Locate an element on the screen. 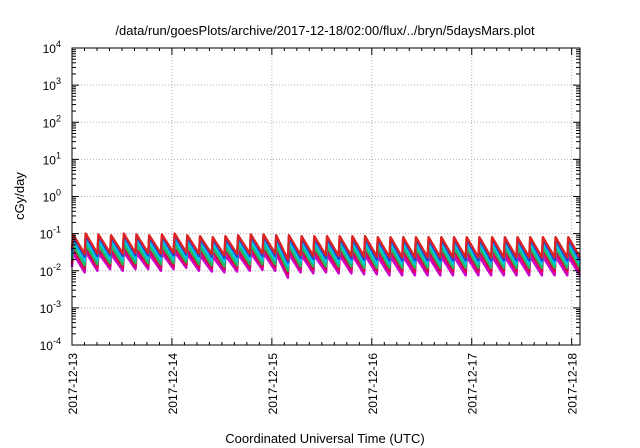 The width and height of the screenshot is (640, 448). x-tick-label: 2017-12-13 is located at coordinates (73, 384).